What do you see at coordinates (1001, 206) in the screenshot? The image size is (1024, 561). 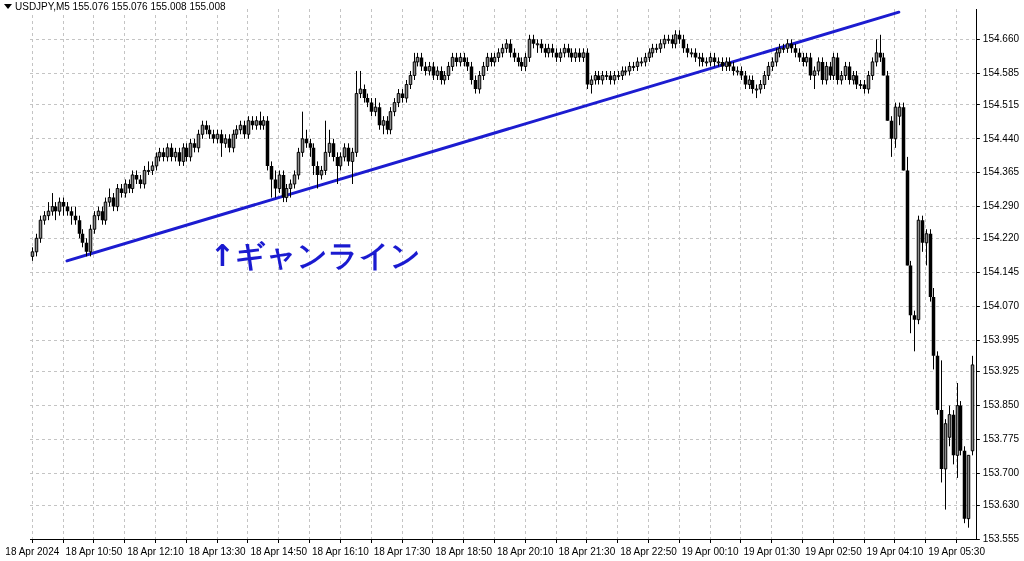 I see `y-tick-label: 154.290` at bounding box center [1001, 206].